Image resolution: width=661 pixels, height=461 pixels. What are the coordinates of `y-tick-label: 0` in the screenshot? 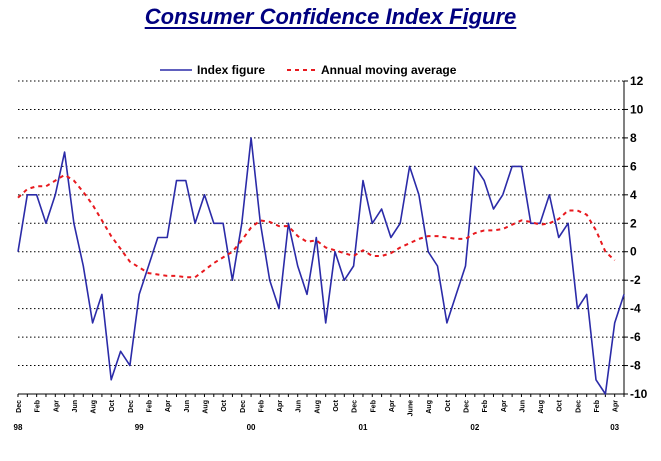 It's located at (633, 252).